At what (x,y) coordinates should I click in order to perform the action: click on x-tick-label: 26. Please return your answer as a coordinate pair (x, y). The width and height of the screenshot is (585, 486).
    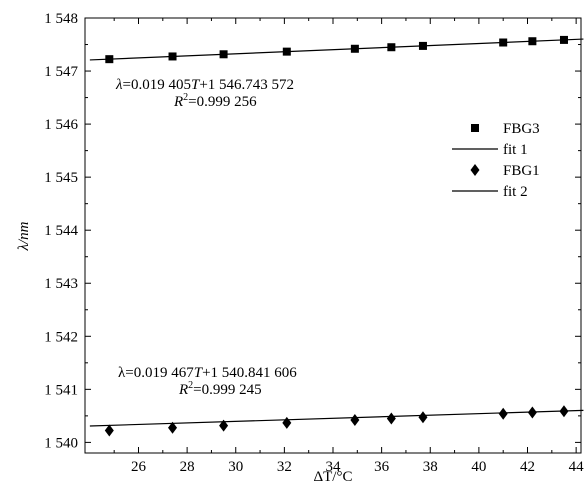
    Looking at the image, I should click on (139, 467).